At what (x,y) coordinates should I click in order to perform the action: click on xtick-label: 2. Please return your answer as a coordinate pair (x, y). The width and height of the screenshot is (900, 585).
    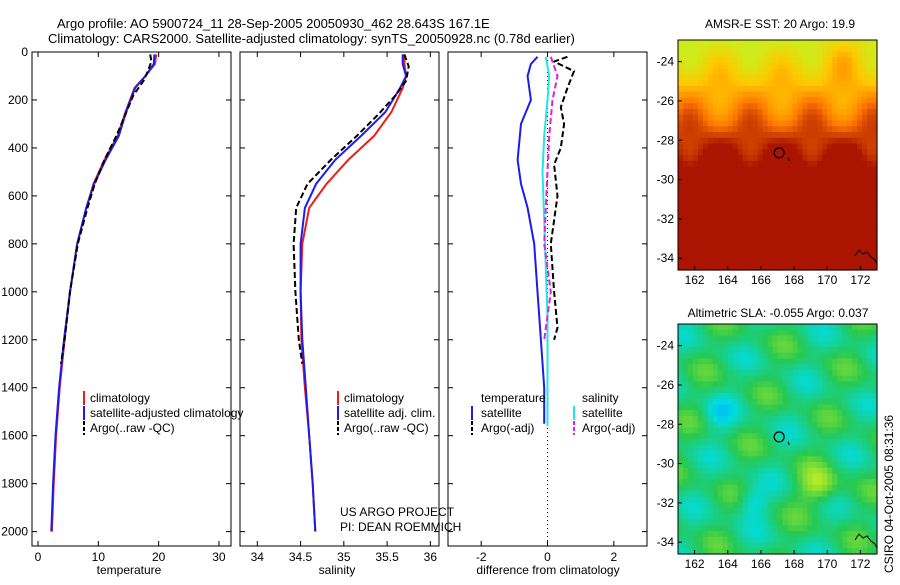
    Looking at the image, I should click on (613, 557).